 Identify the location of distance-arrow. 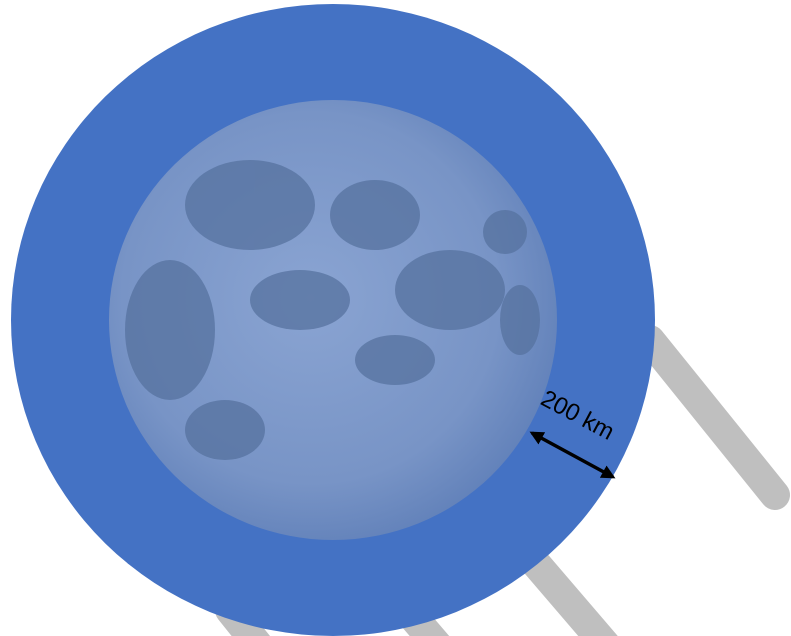
(572, 455).